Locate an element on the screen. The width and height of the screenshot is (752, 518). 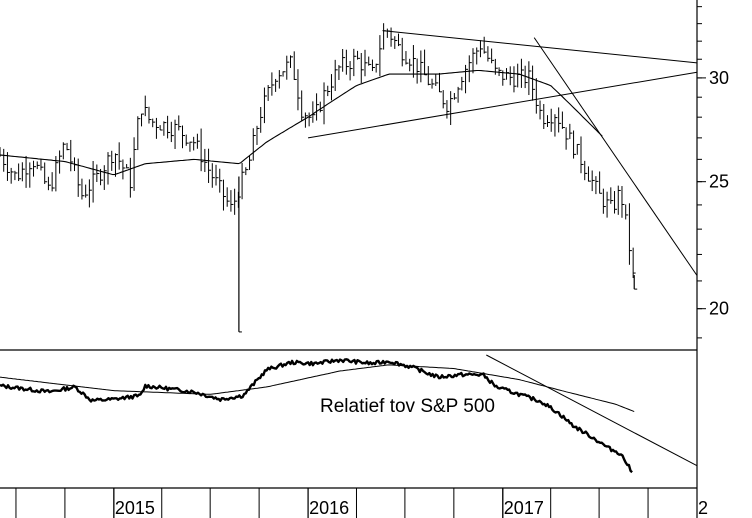
price-tick-label: 30 is located at coordinates (719, 78).